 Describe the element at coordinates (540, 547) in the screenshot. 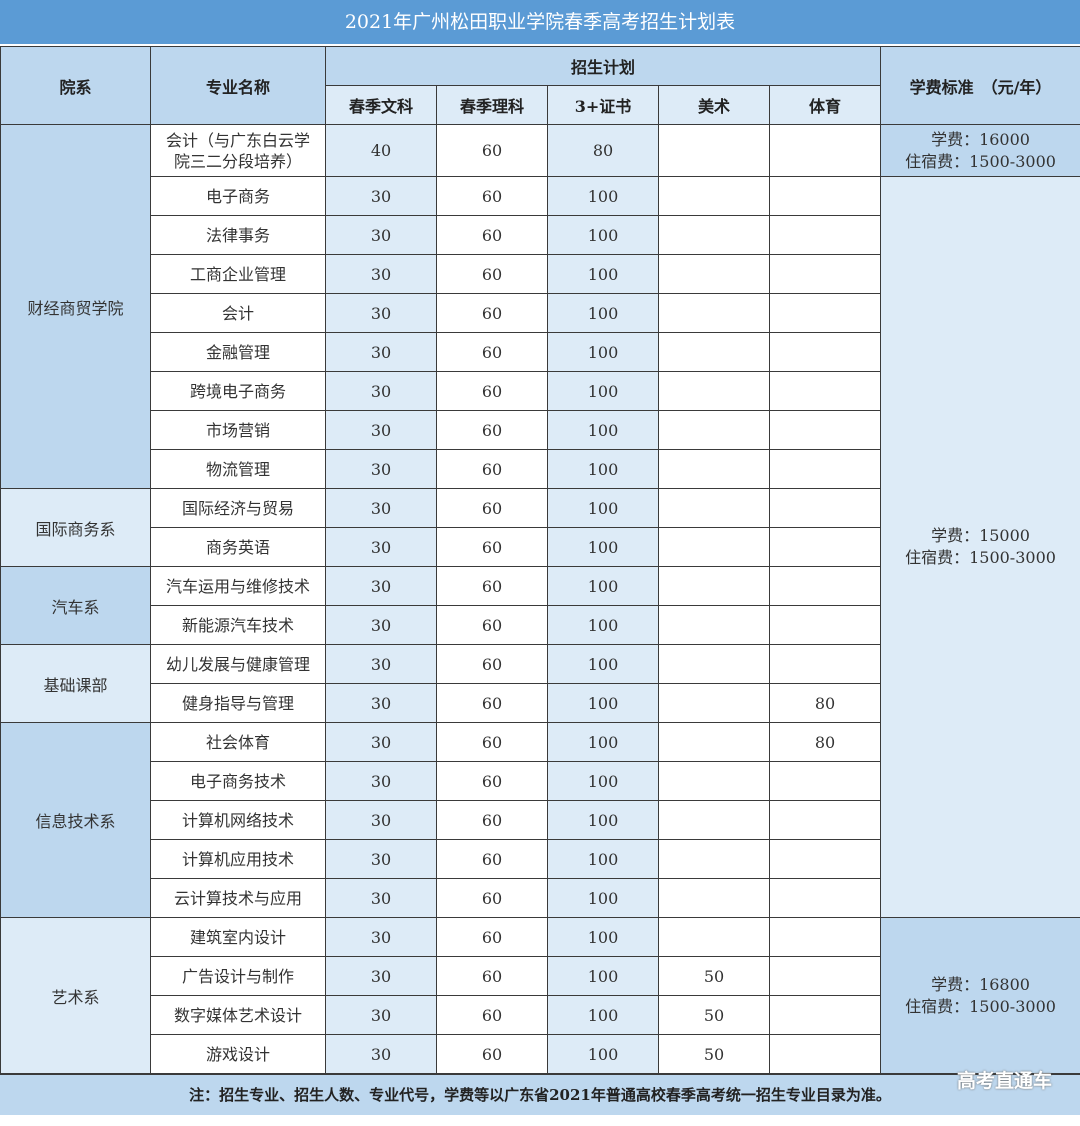

I see `table-row: 商务英语 30 60 100` at that location.